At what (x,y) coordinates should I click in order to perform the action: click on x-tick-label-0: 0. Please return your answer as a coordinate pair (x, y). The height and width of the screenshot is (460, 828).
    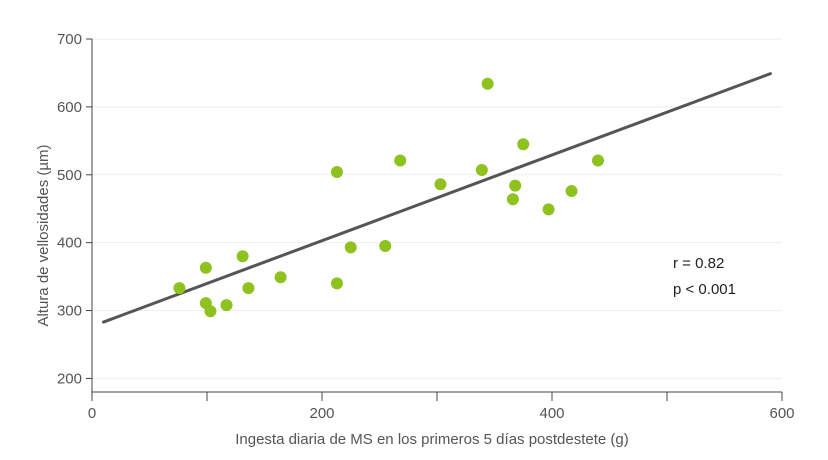
    Looking at the image, I should click on (92, 413).